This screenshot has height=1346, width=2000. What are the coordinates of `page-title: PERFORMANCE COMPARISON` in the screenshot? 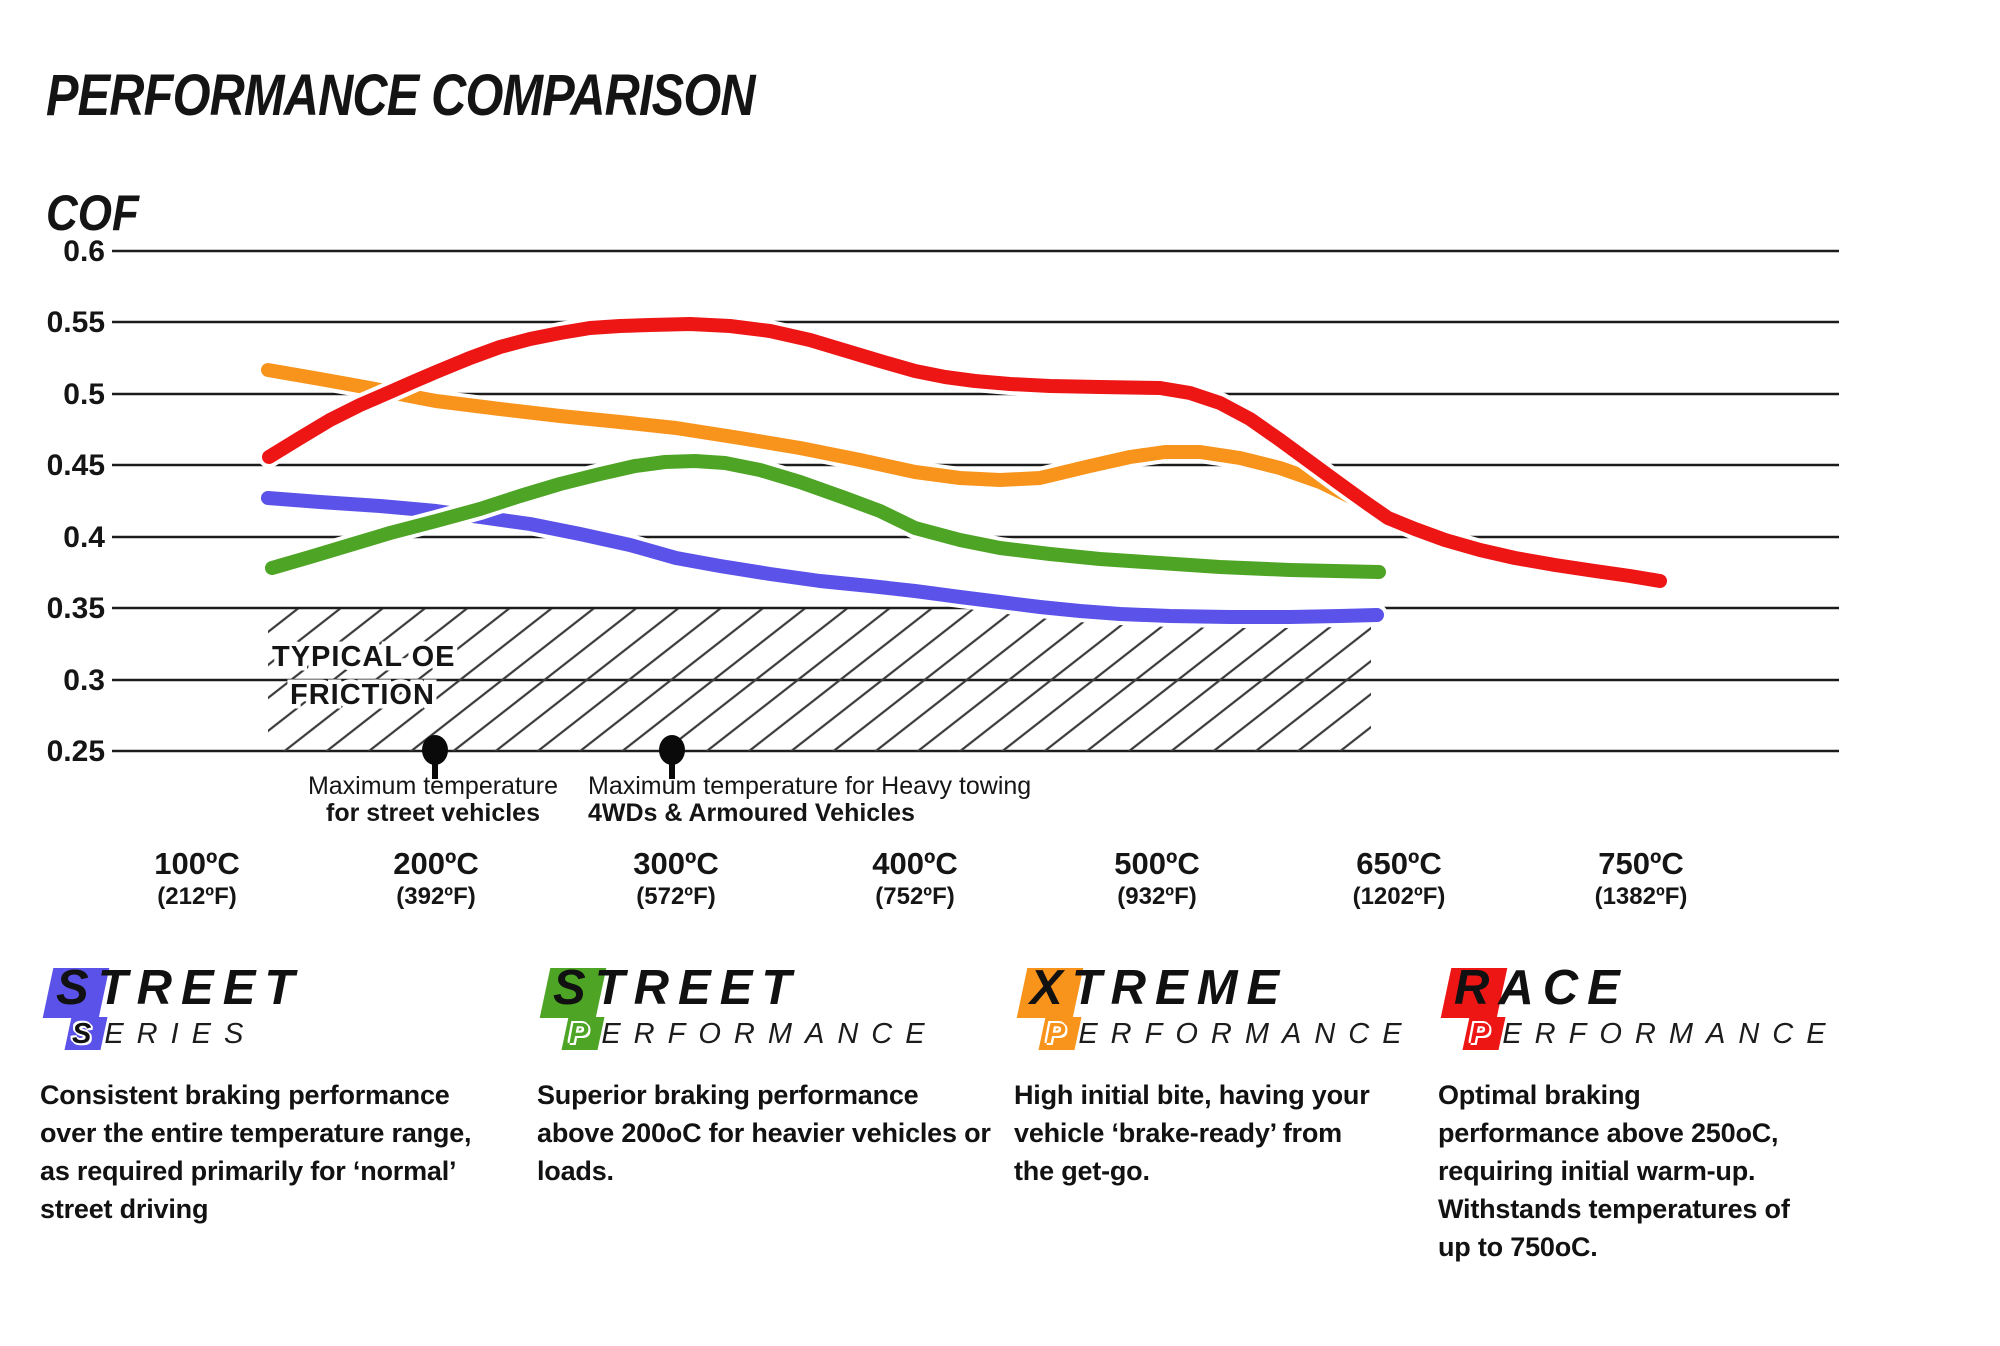 It's located at (401, 95).